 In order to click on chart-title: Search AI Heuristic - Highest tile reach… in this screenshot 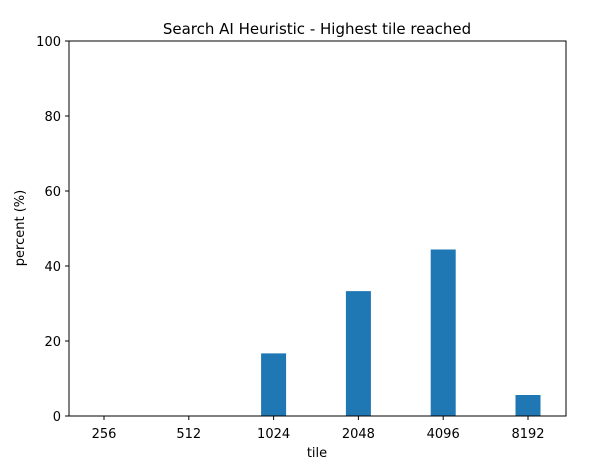, I will do `click(317, 29)`.